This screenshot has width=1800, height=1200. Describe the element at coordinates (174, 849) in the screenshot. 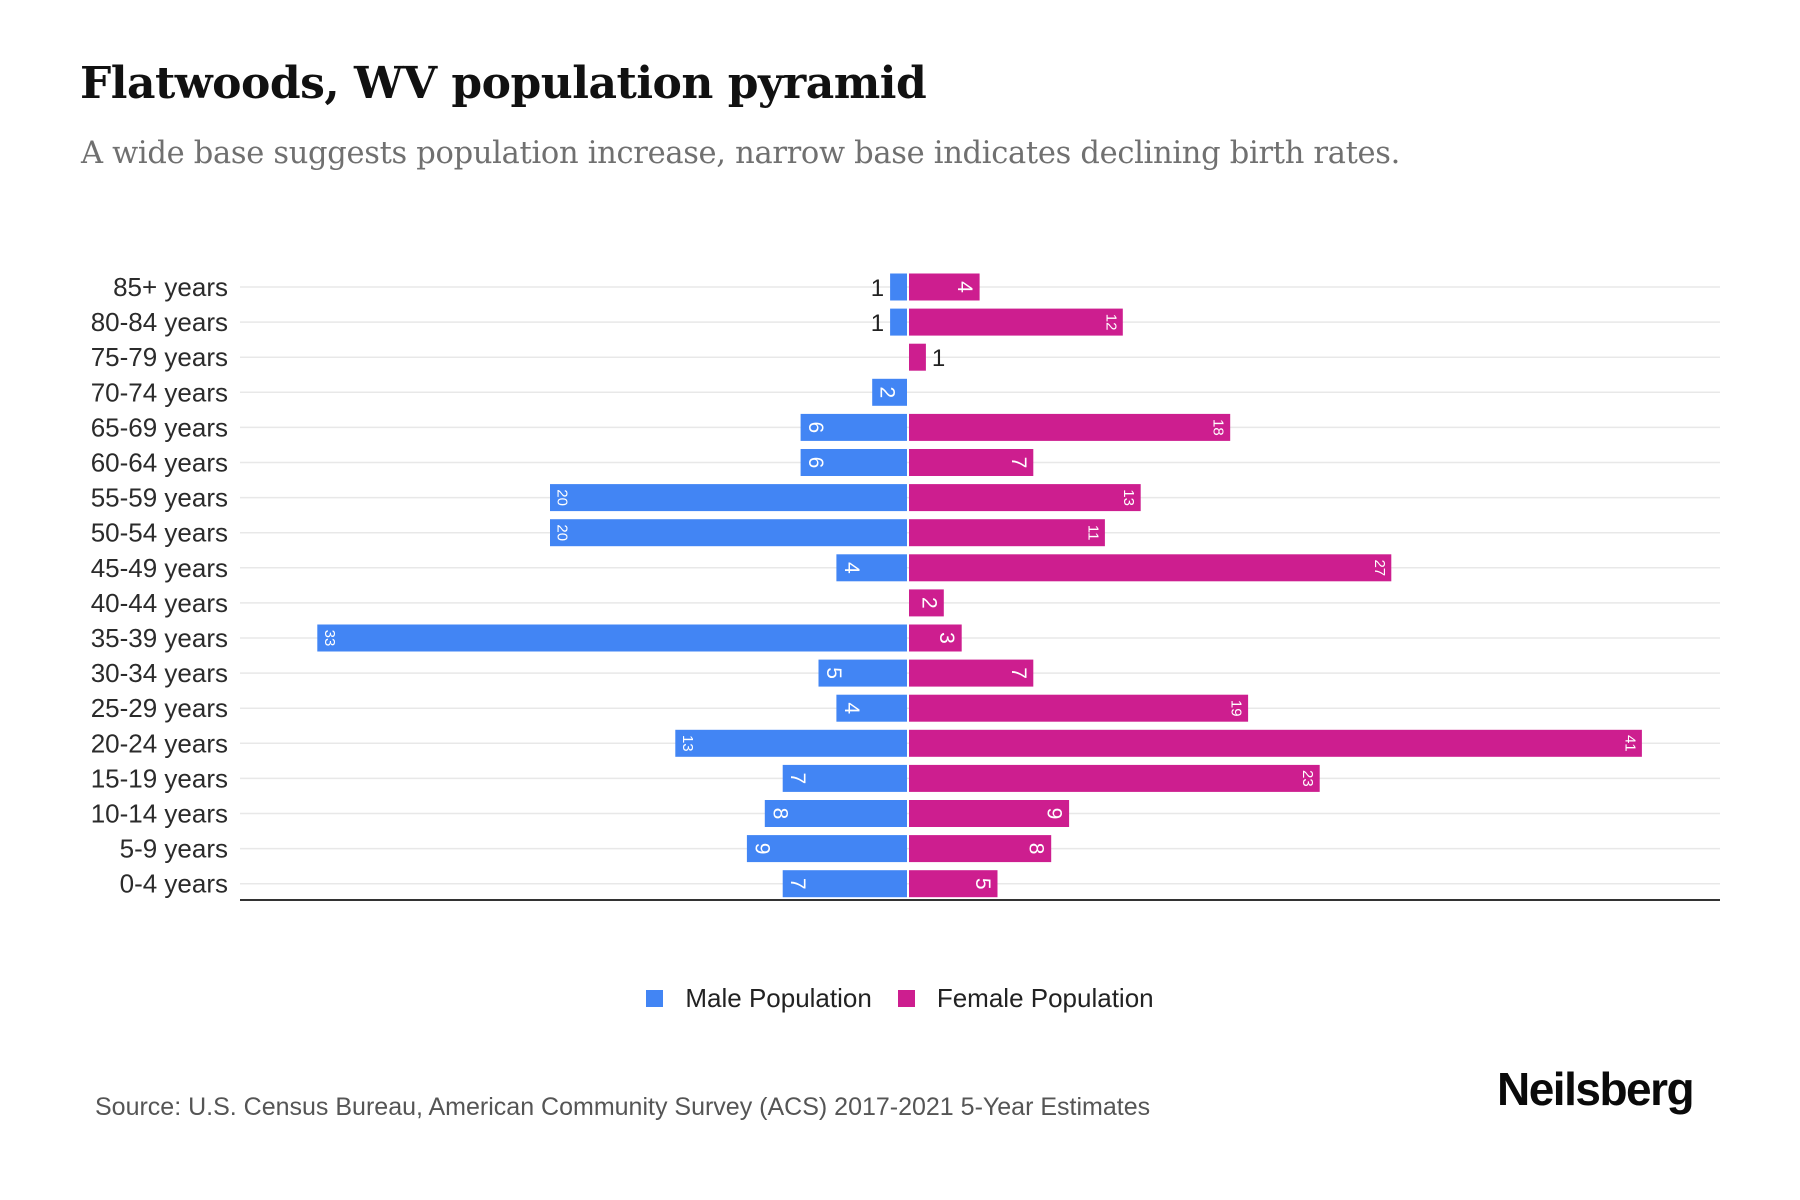

I see `y-tick-label: 5-9 years` at that location.